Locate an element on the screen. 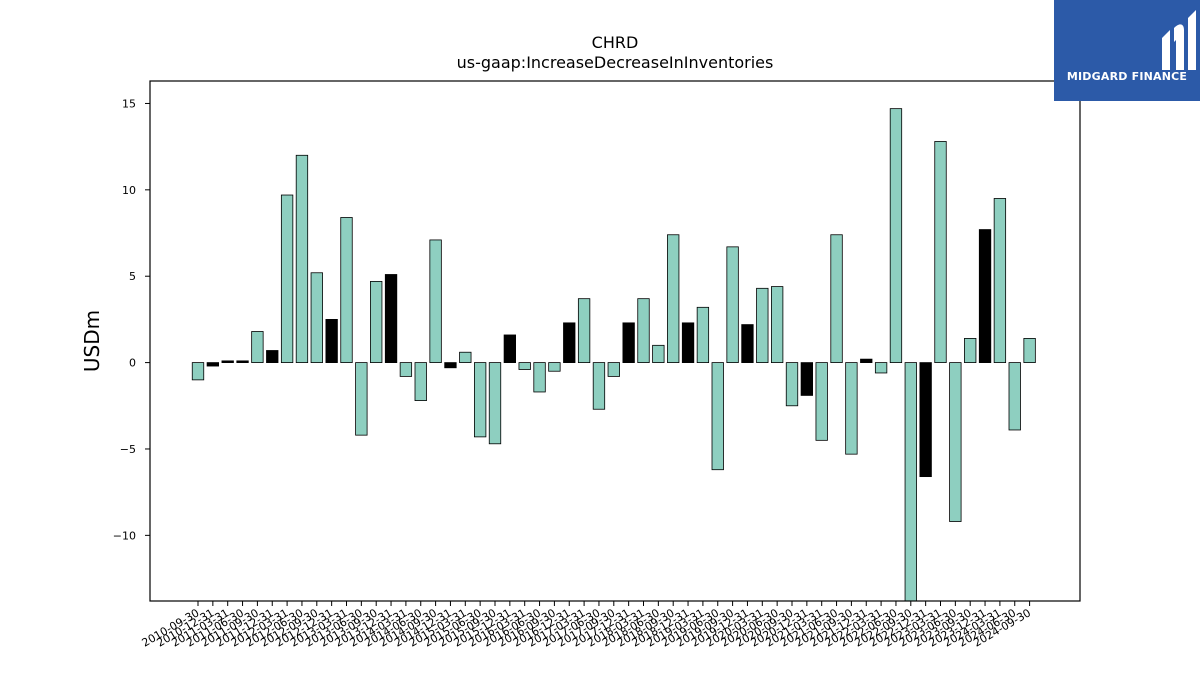  y-axis: −10 −5 0 5 10 15 is located at coordinates (131, 319).